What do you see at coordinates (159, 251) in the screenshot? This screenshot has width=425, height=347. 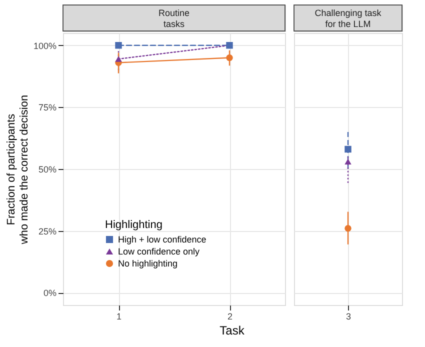 I see `legend-label: Low confidence only` at bounding box center [159, 251].